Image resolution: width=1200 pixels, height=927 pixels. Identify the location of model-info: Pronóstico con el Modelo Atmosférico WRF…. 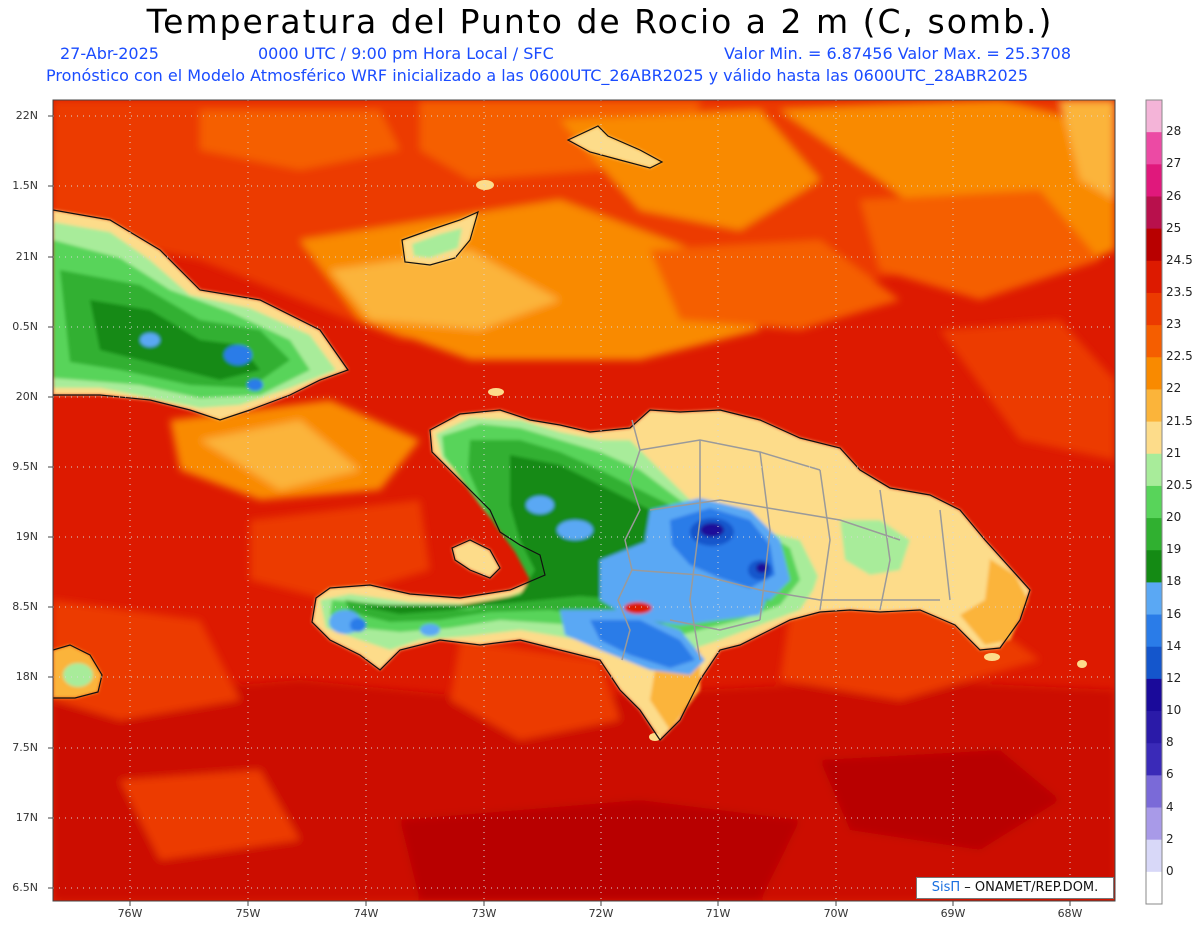
(537, 75).